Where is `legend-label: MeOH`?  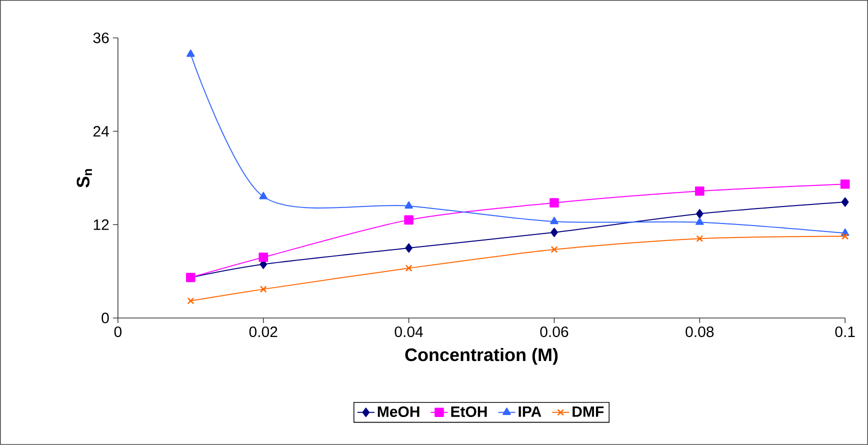
legend-label: MeOH is located at coordinates (399, 412).